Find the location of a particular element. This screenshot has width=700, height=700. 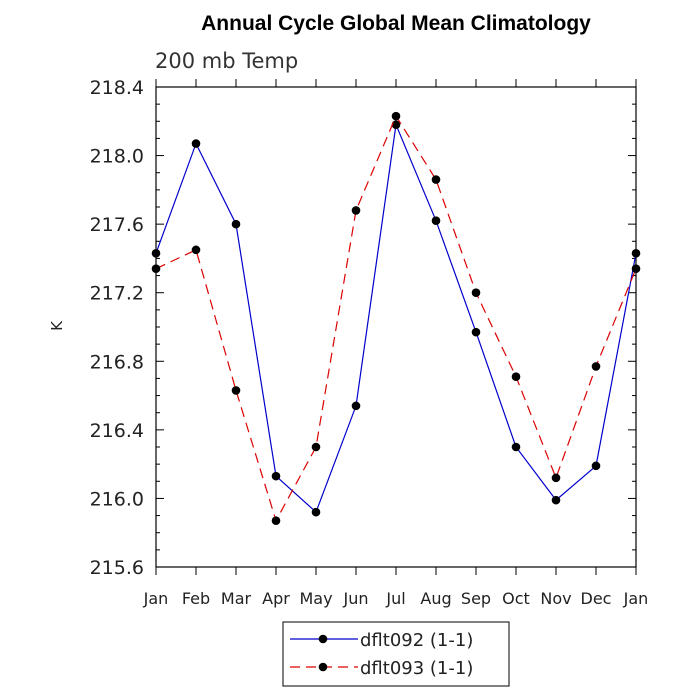

y-tick-label: 215.6 is located at coordinates (117, 568).